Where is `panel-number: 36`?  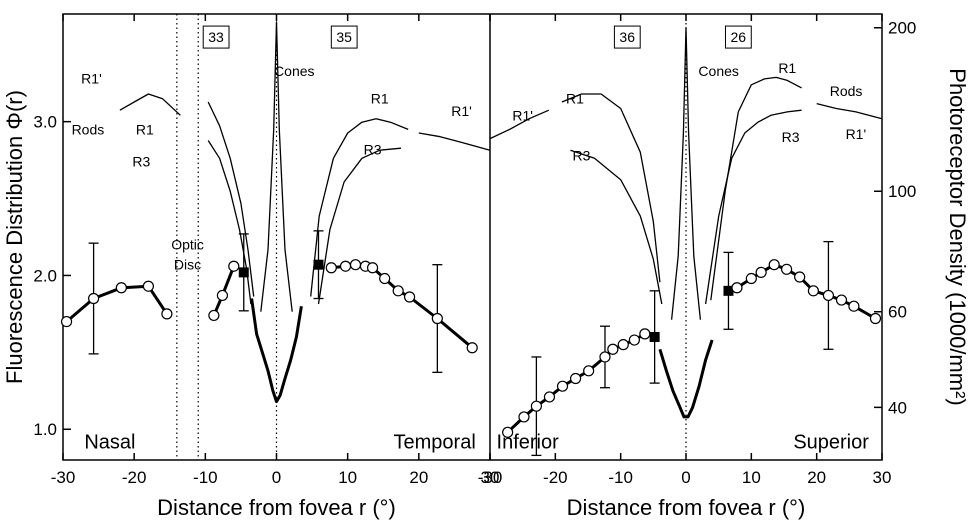 panel-number: 36 is located at coordinates (627, 37).